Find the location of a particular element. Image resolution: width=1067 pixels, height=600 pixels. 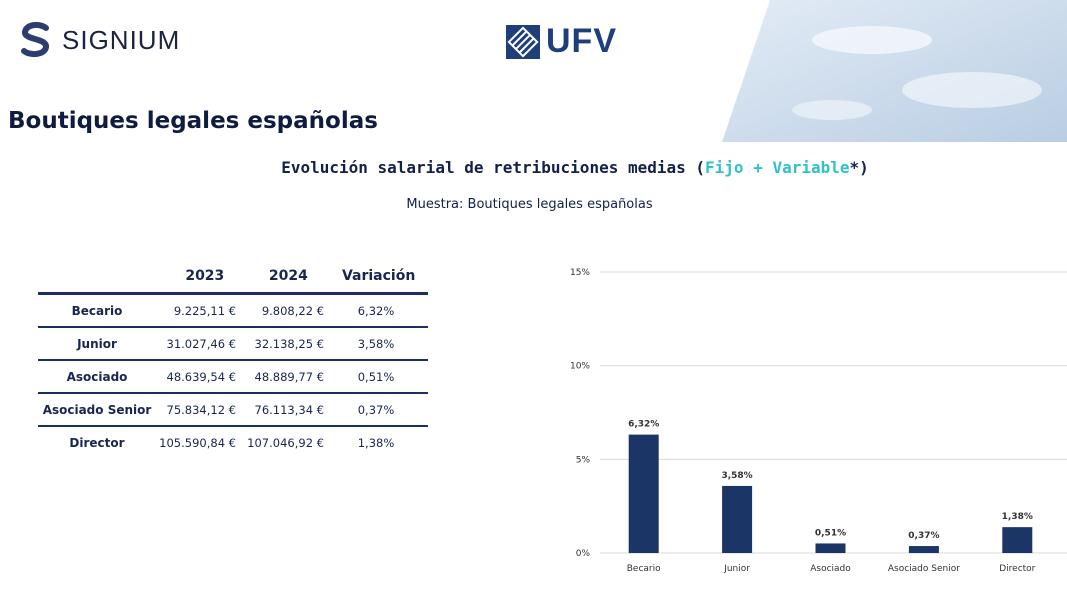

table-cell-variation: 0,37% is located at coordinates (376, 409).